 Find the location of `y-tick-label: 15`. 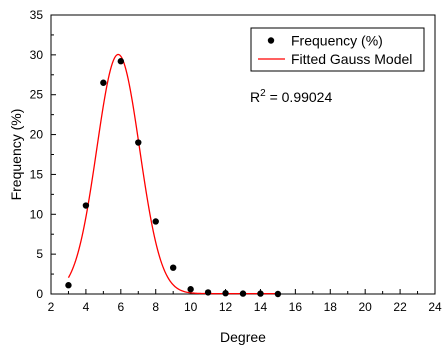

y-tick-label: 15 is located at coordinates (37, 174).